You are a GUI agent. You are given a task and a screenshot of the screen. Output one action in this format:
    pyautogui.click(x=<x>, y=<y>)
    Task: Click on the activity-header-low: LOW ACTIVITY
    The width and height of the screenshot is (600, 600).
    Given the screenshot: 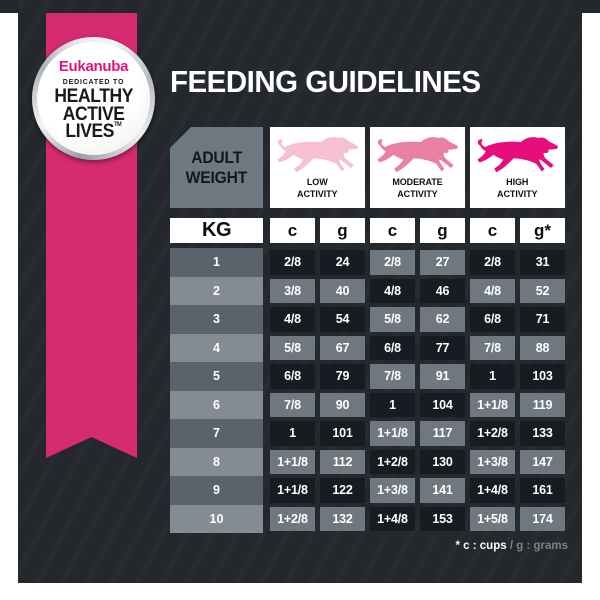 What is the action you would take?
    pyautogui.click(x=317, y=167)
    